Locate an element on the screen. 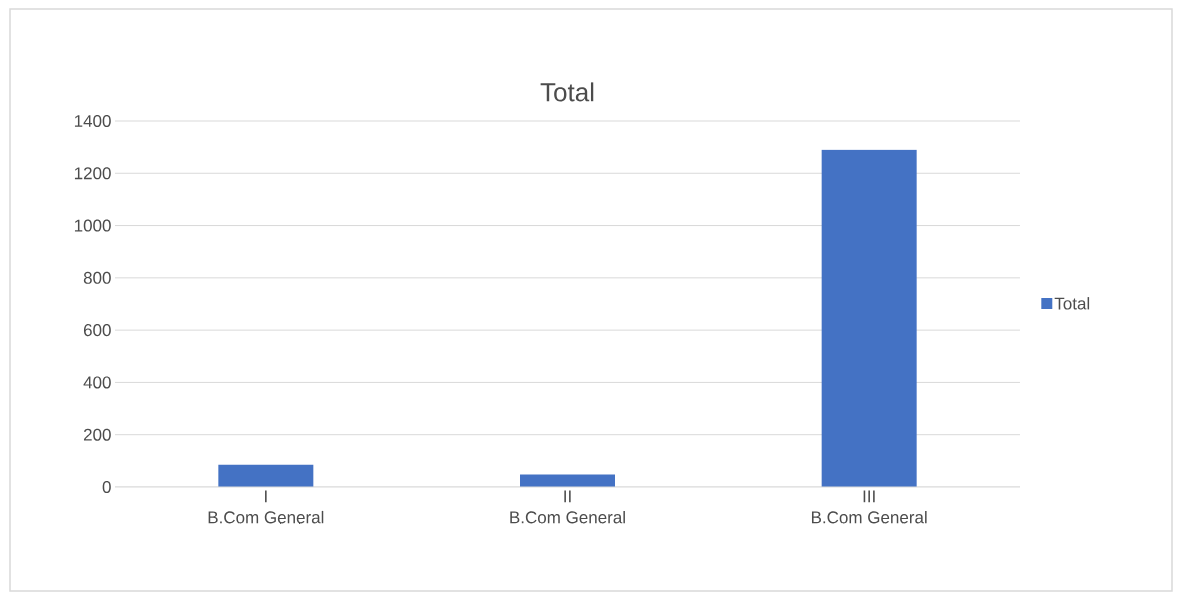  y-tick-label: 1000 is located at coordinates (92, 225).